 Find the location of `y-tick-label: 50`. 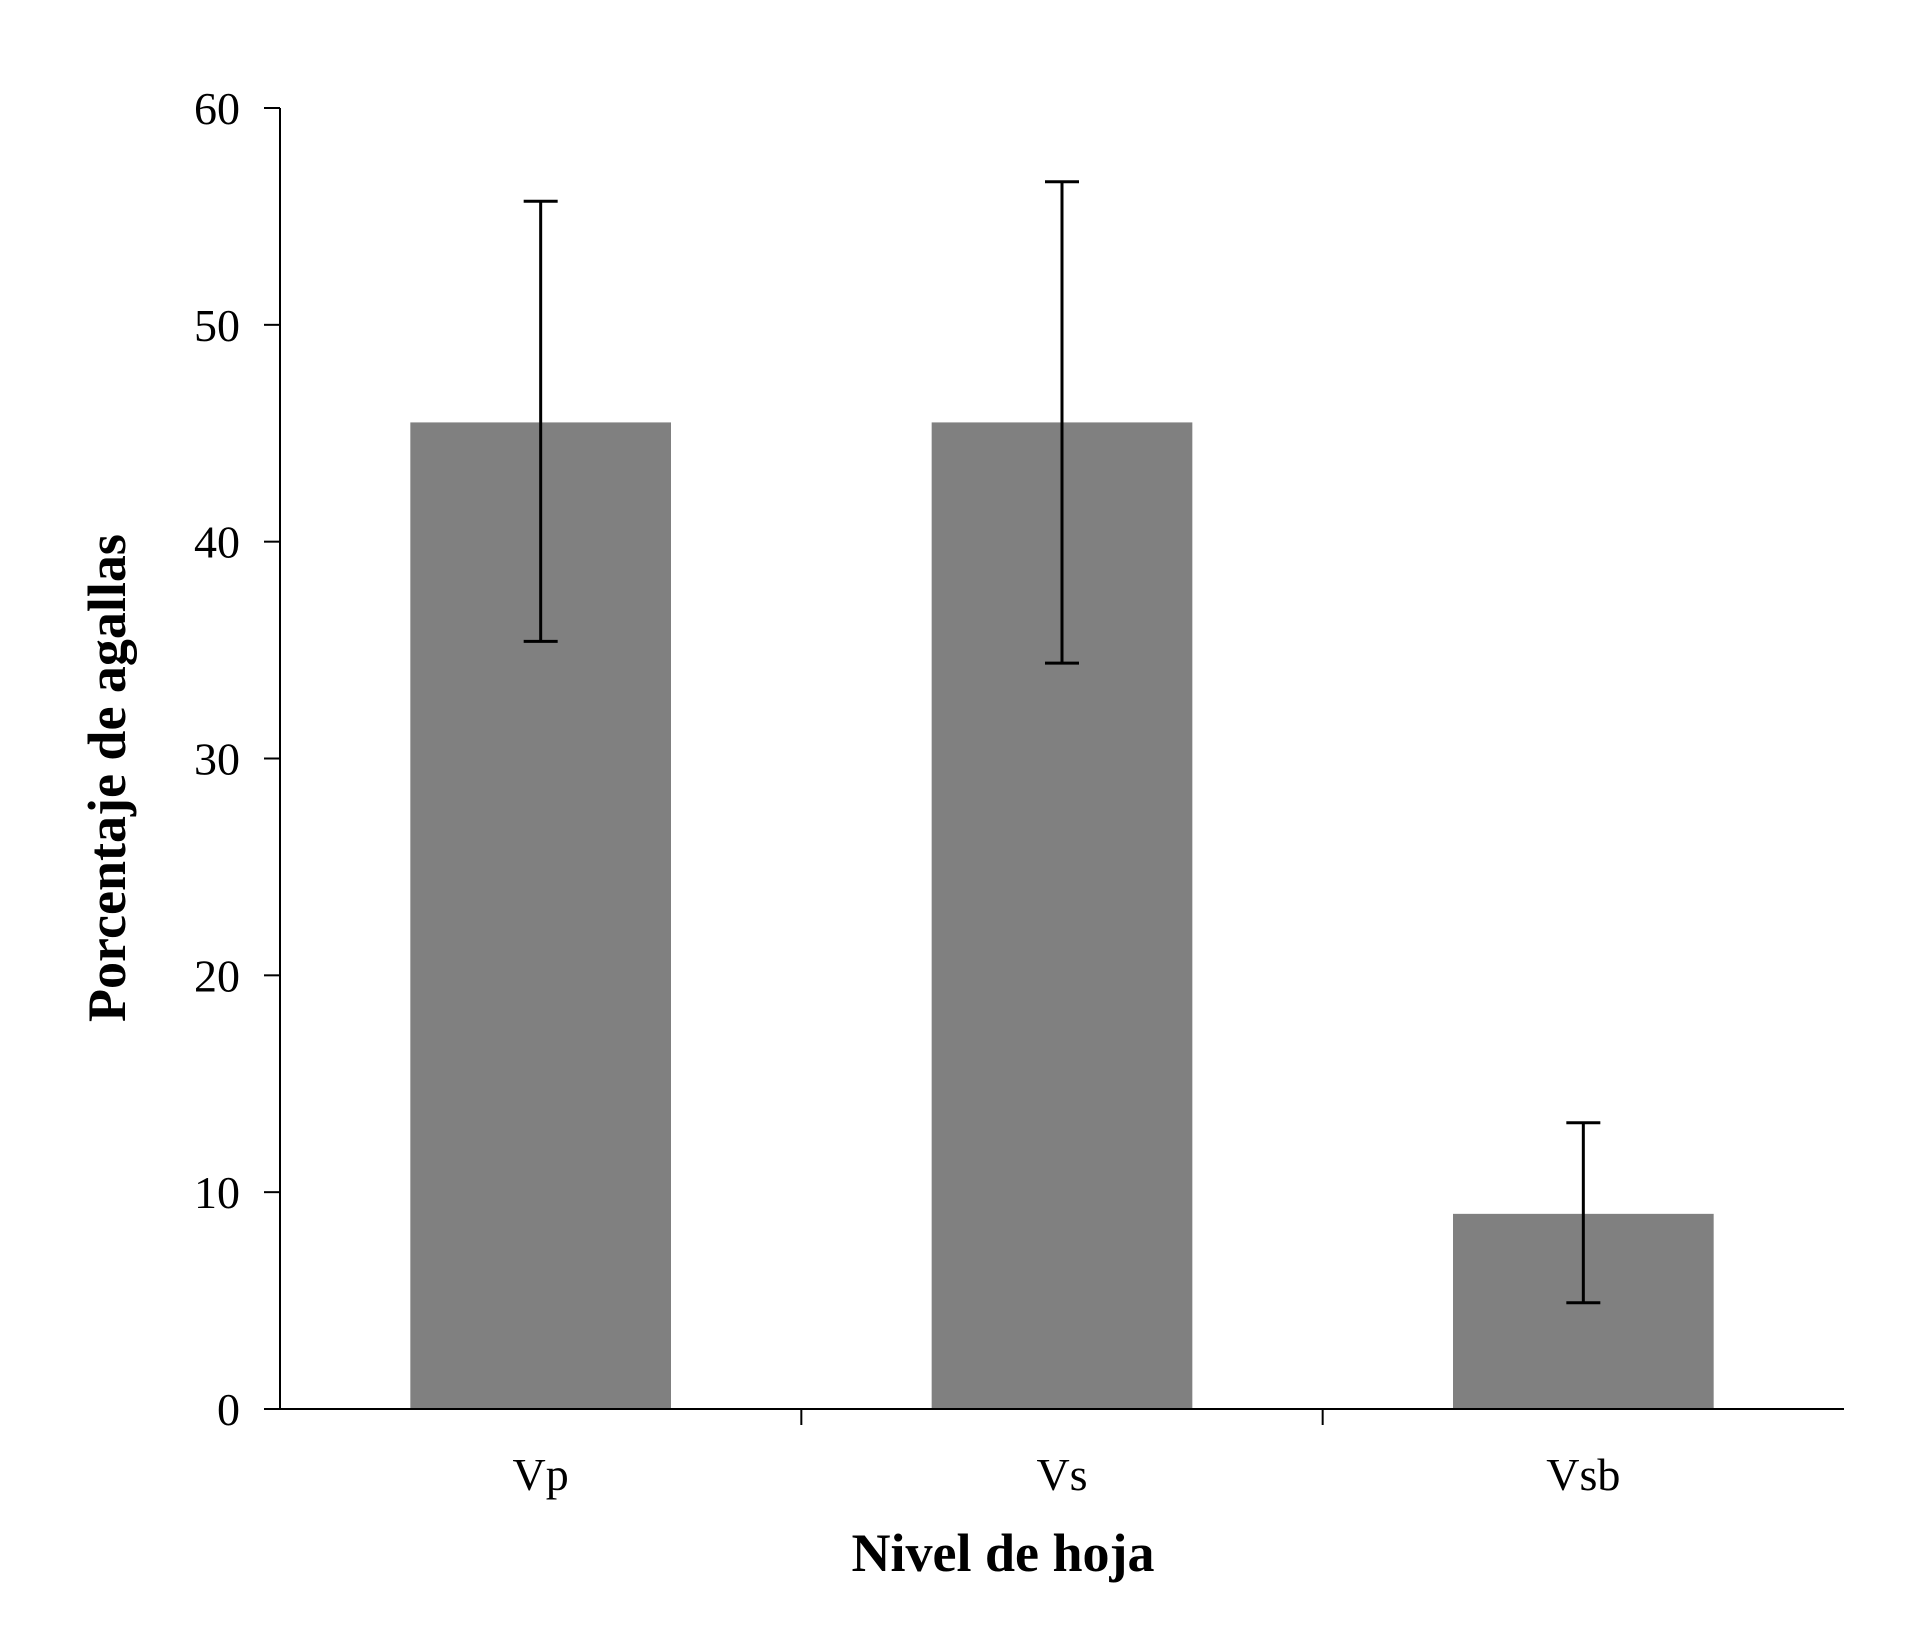

y-tick-label: 50 is located at coordinates (217, 325).